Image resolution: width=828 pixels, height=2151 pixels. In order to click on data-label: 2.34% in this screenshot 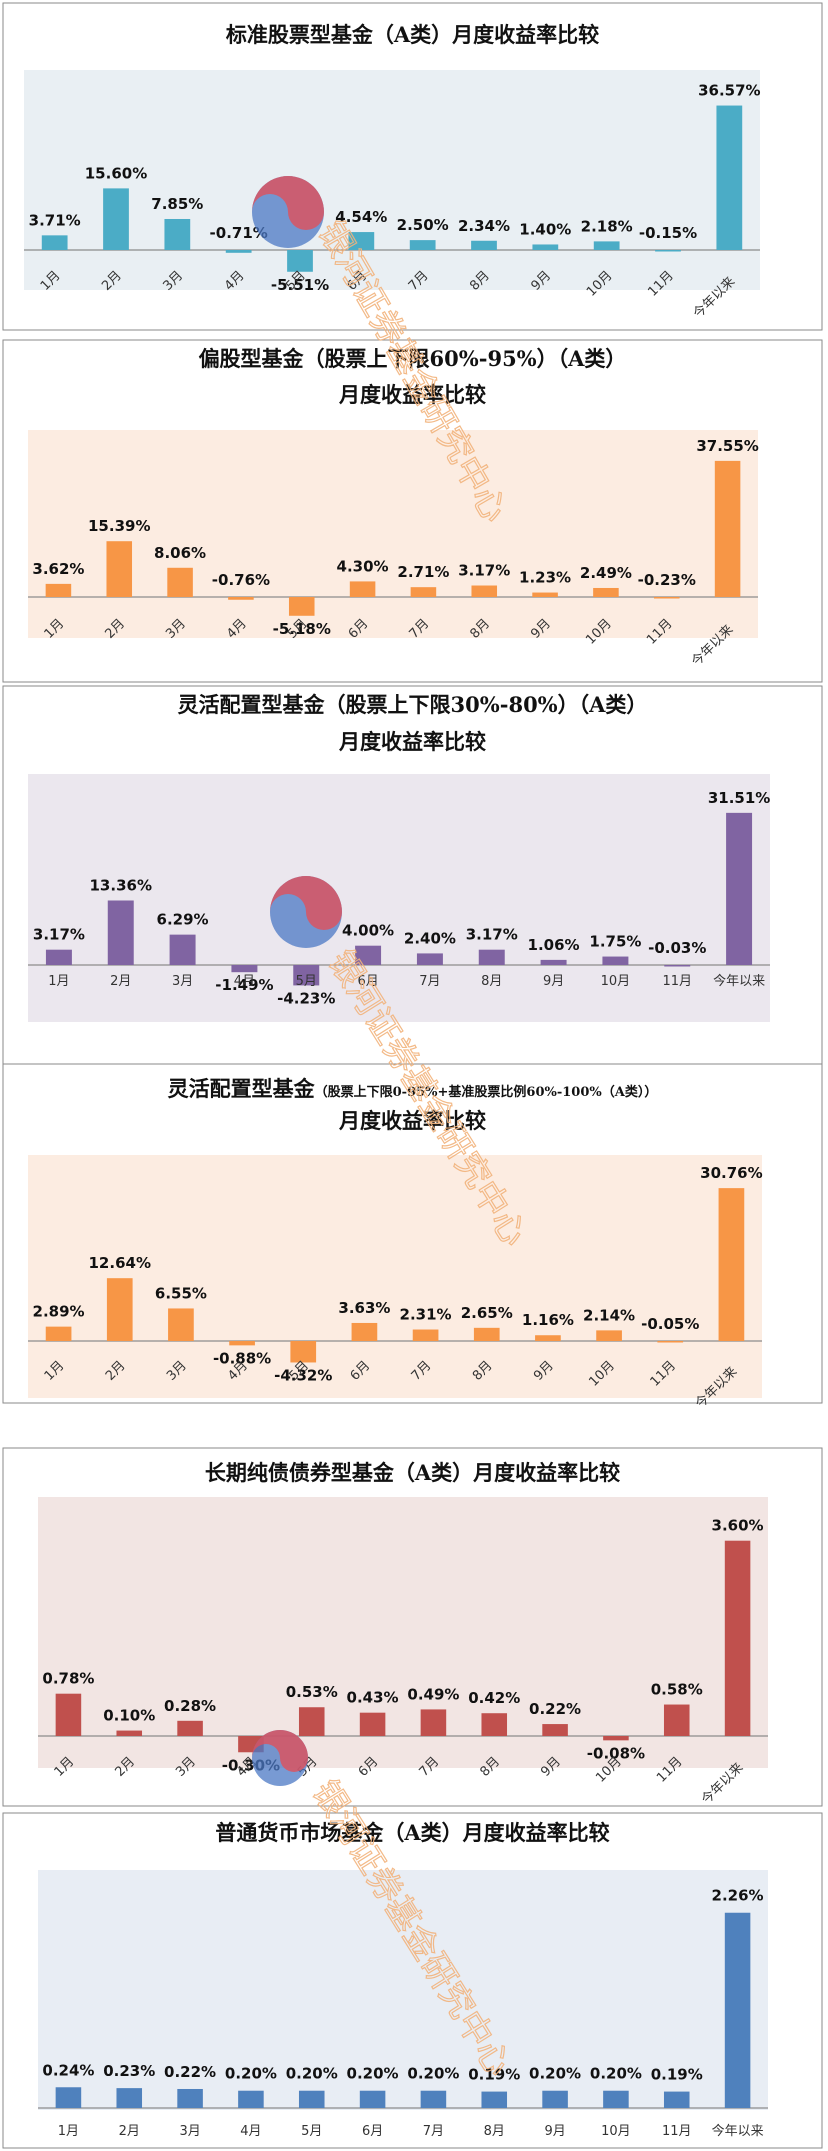, I will do `click(484, 226)`.